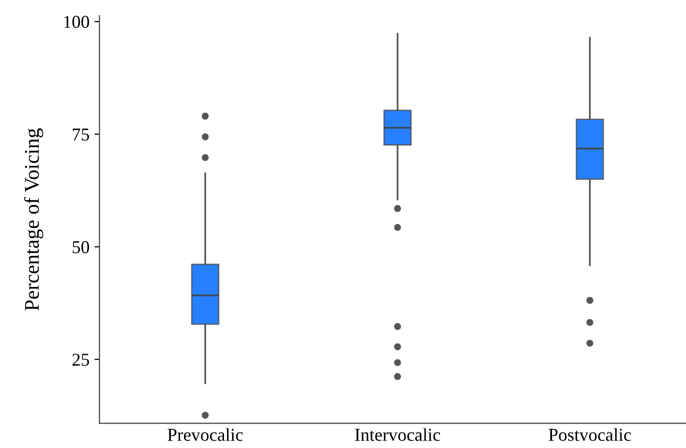 This screenshot has width=686, height=448. Describe the element at coordinates (81, 134) in the screenshot. I see `y-tick-label: 75` at that location.